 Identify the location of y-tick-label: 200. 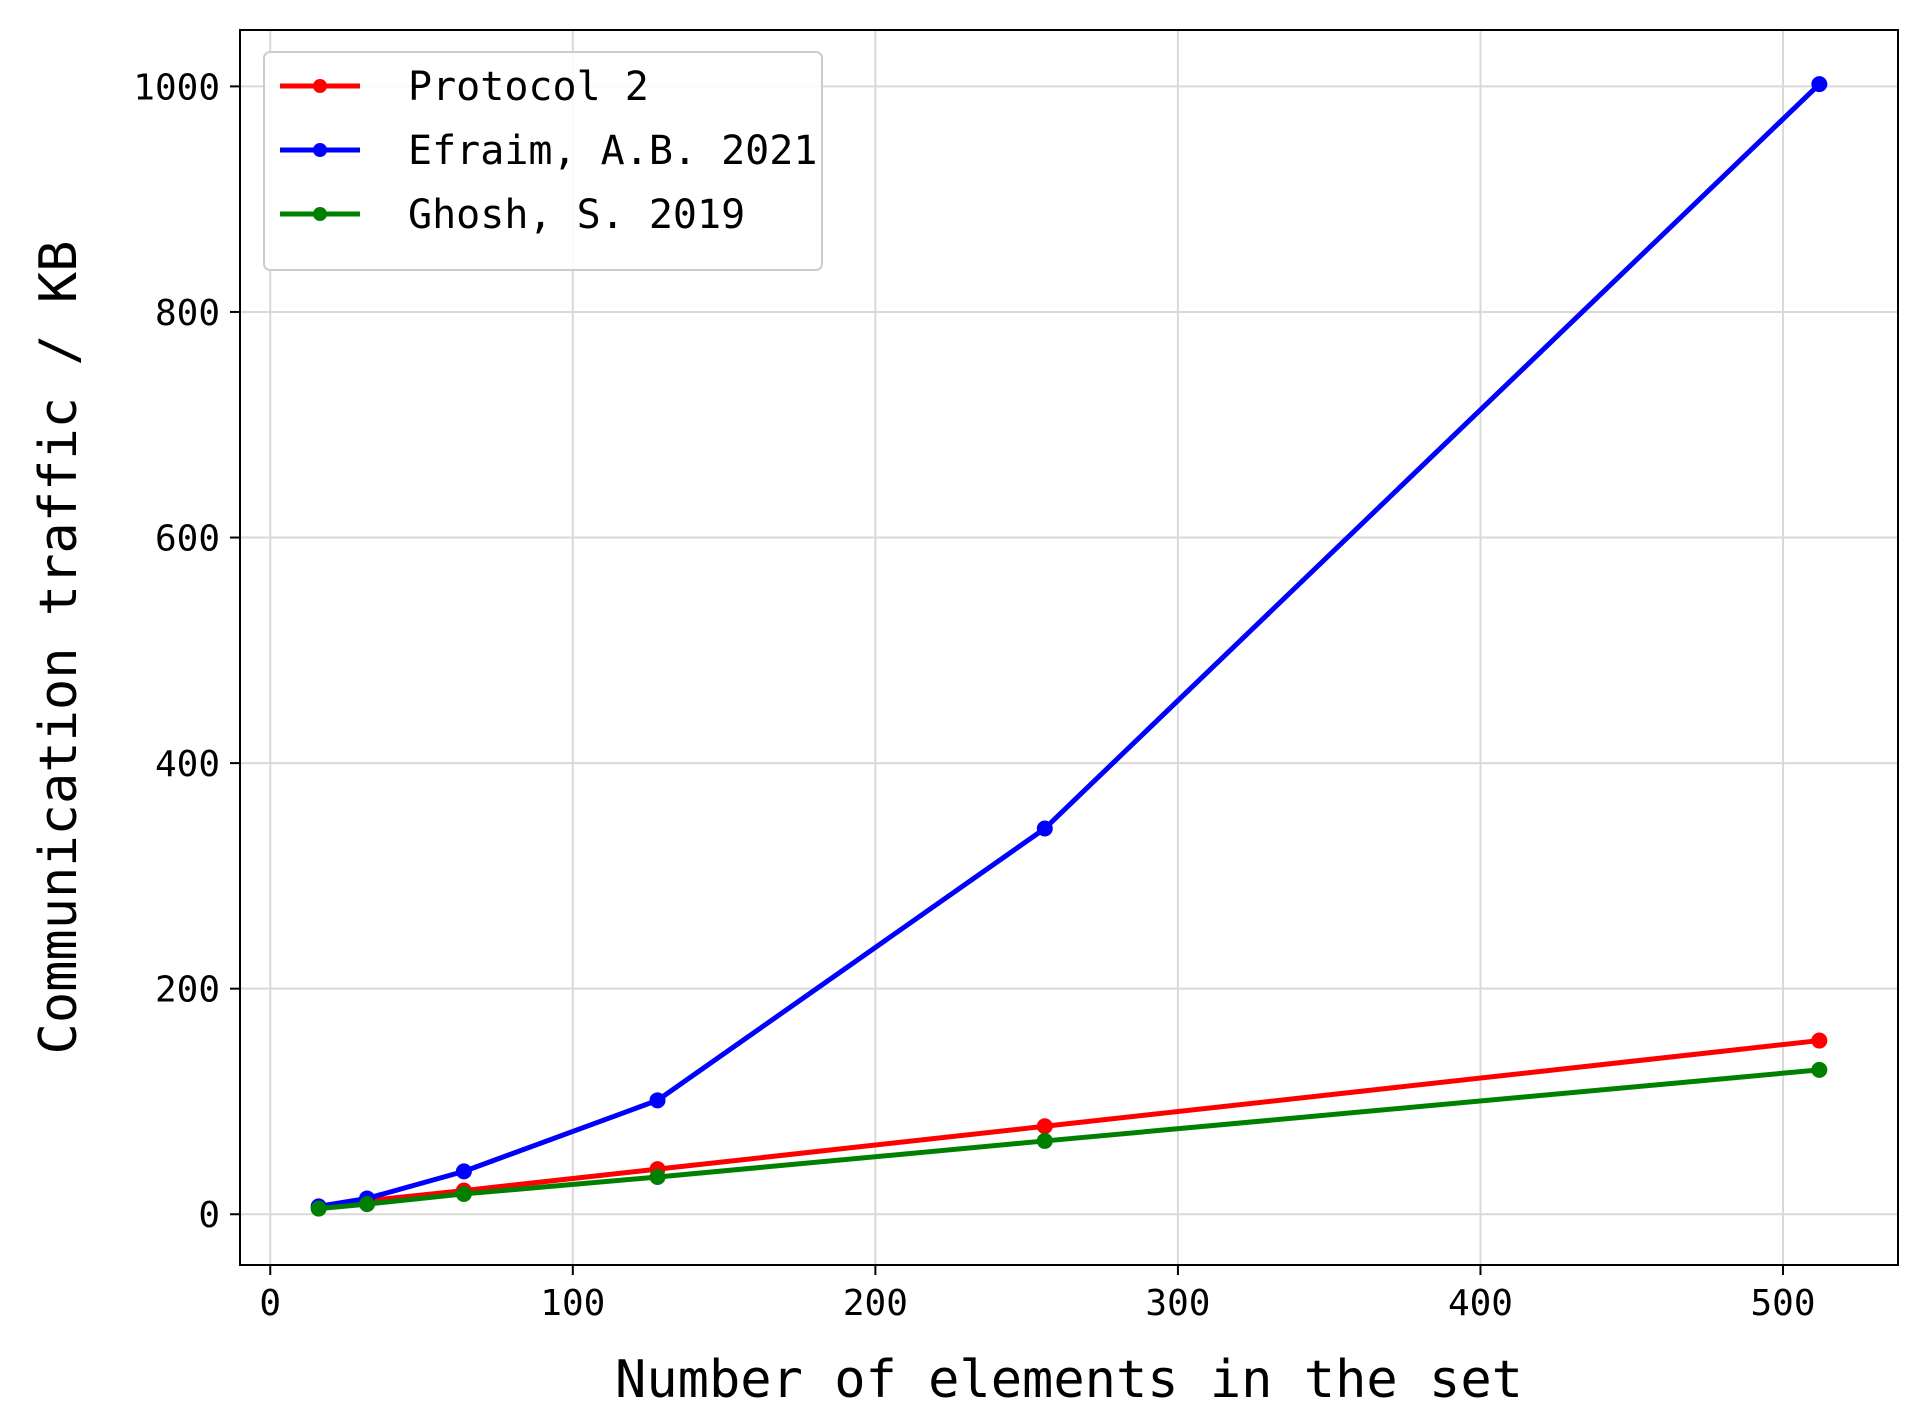
(187, 990).